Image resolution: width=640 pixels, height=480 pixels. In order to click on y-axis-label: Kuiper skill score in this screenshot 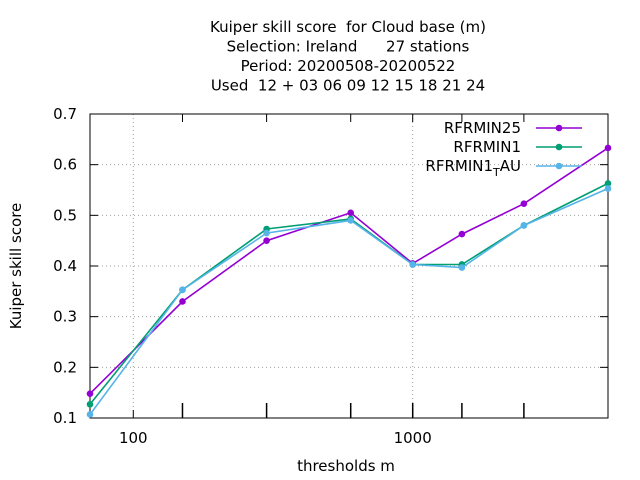, I will do `click(16, 266)`.